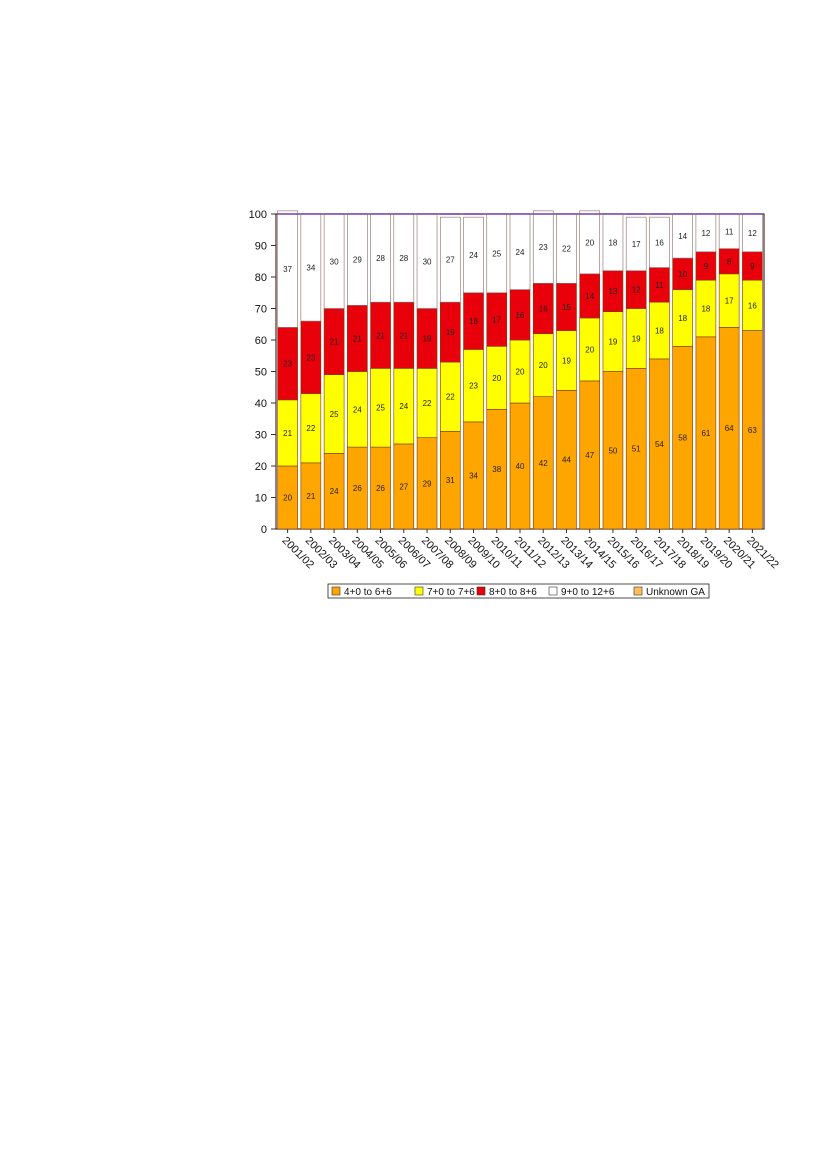  Describe the element at coordinates (261, 404) in the screenshot. I see `y-tick-label: 40` at that location.